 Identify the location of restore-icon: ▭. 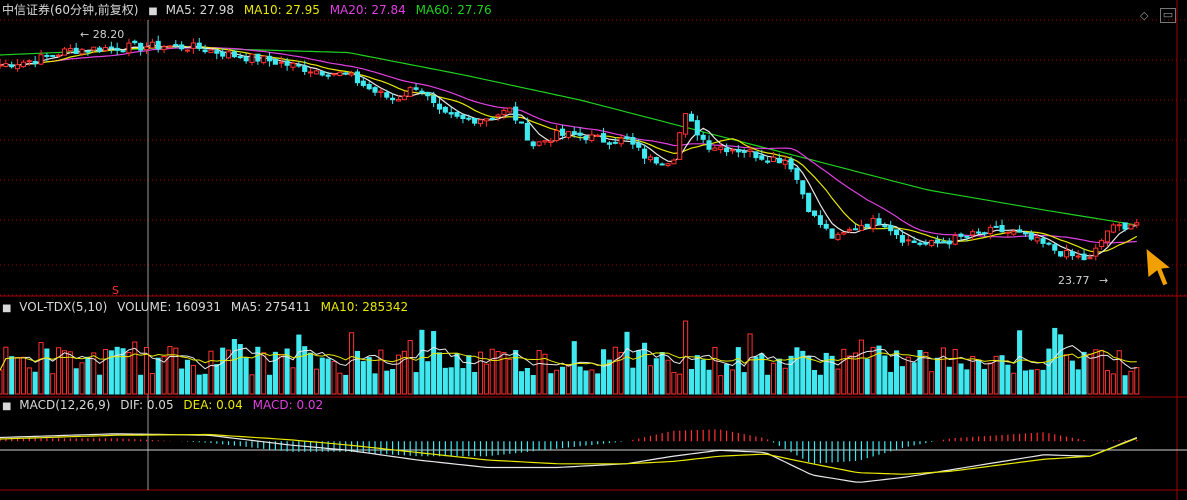
(1168, 15).